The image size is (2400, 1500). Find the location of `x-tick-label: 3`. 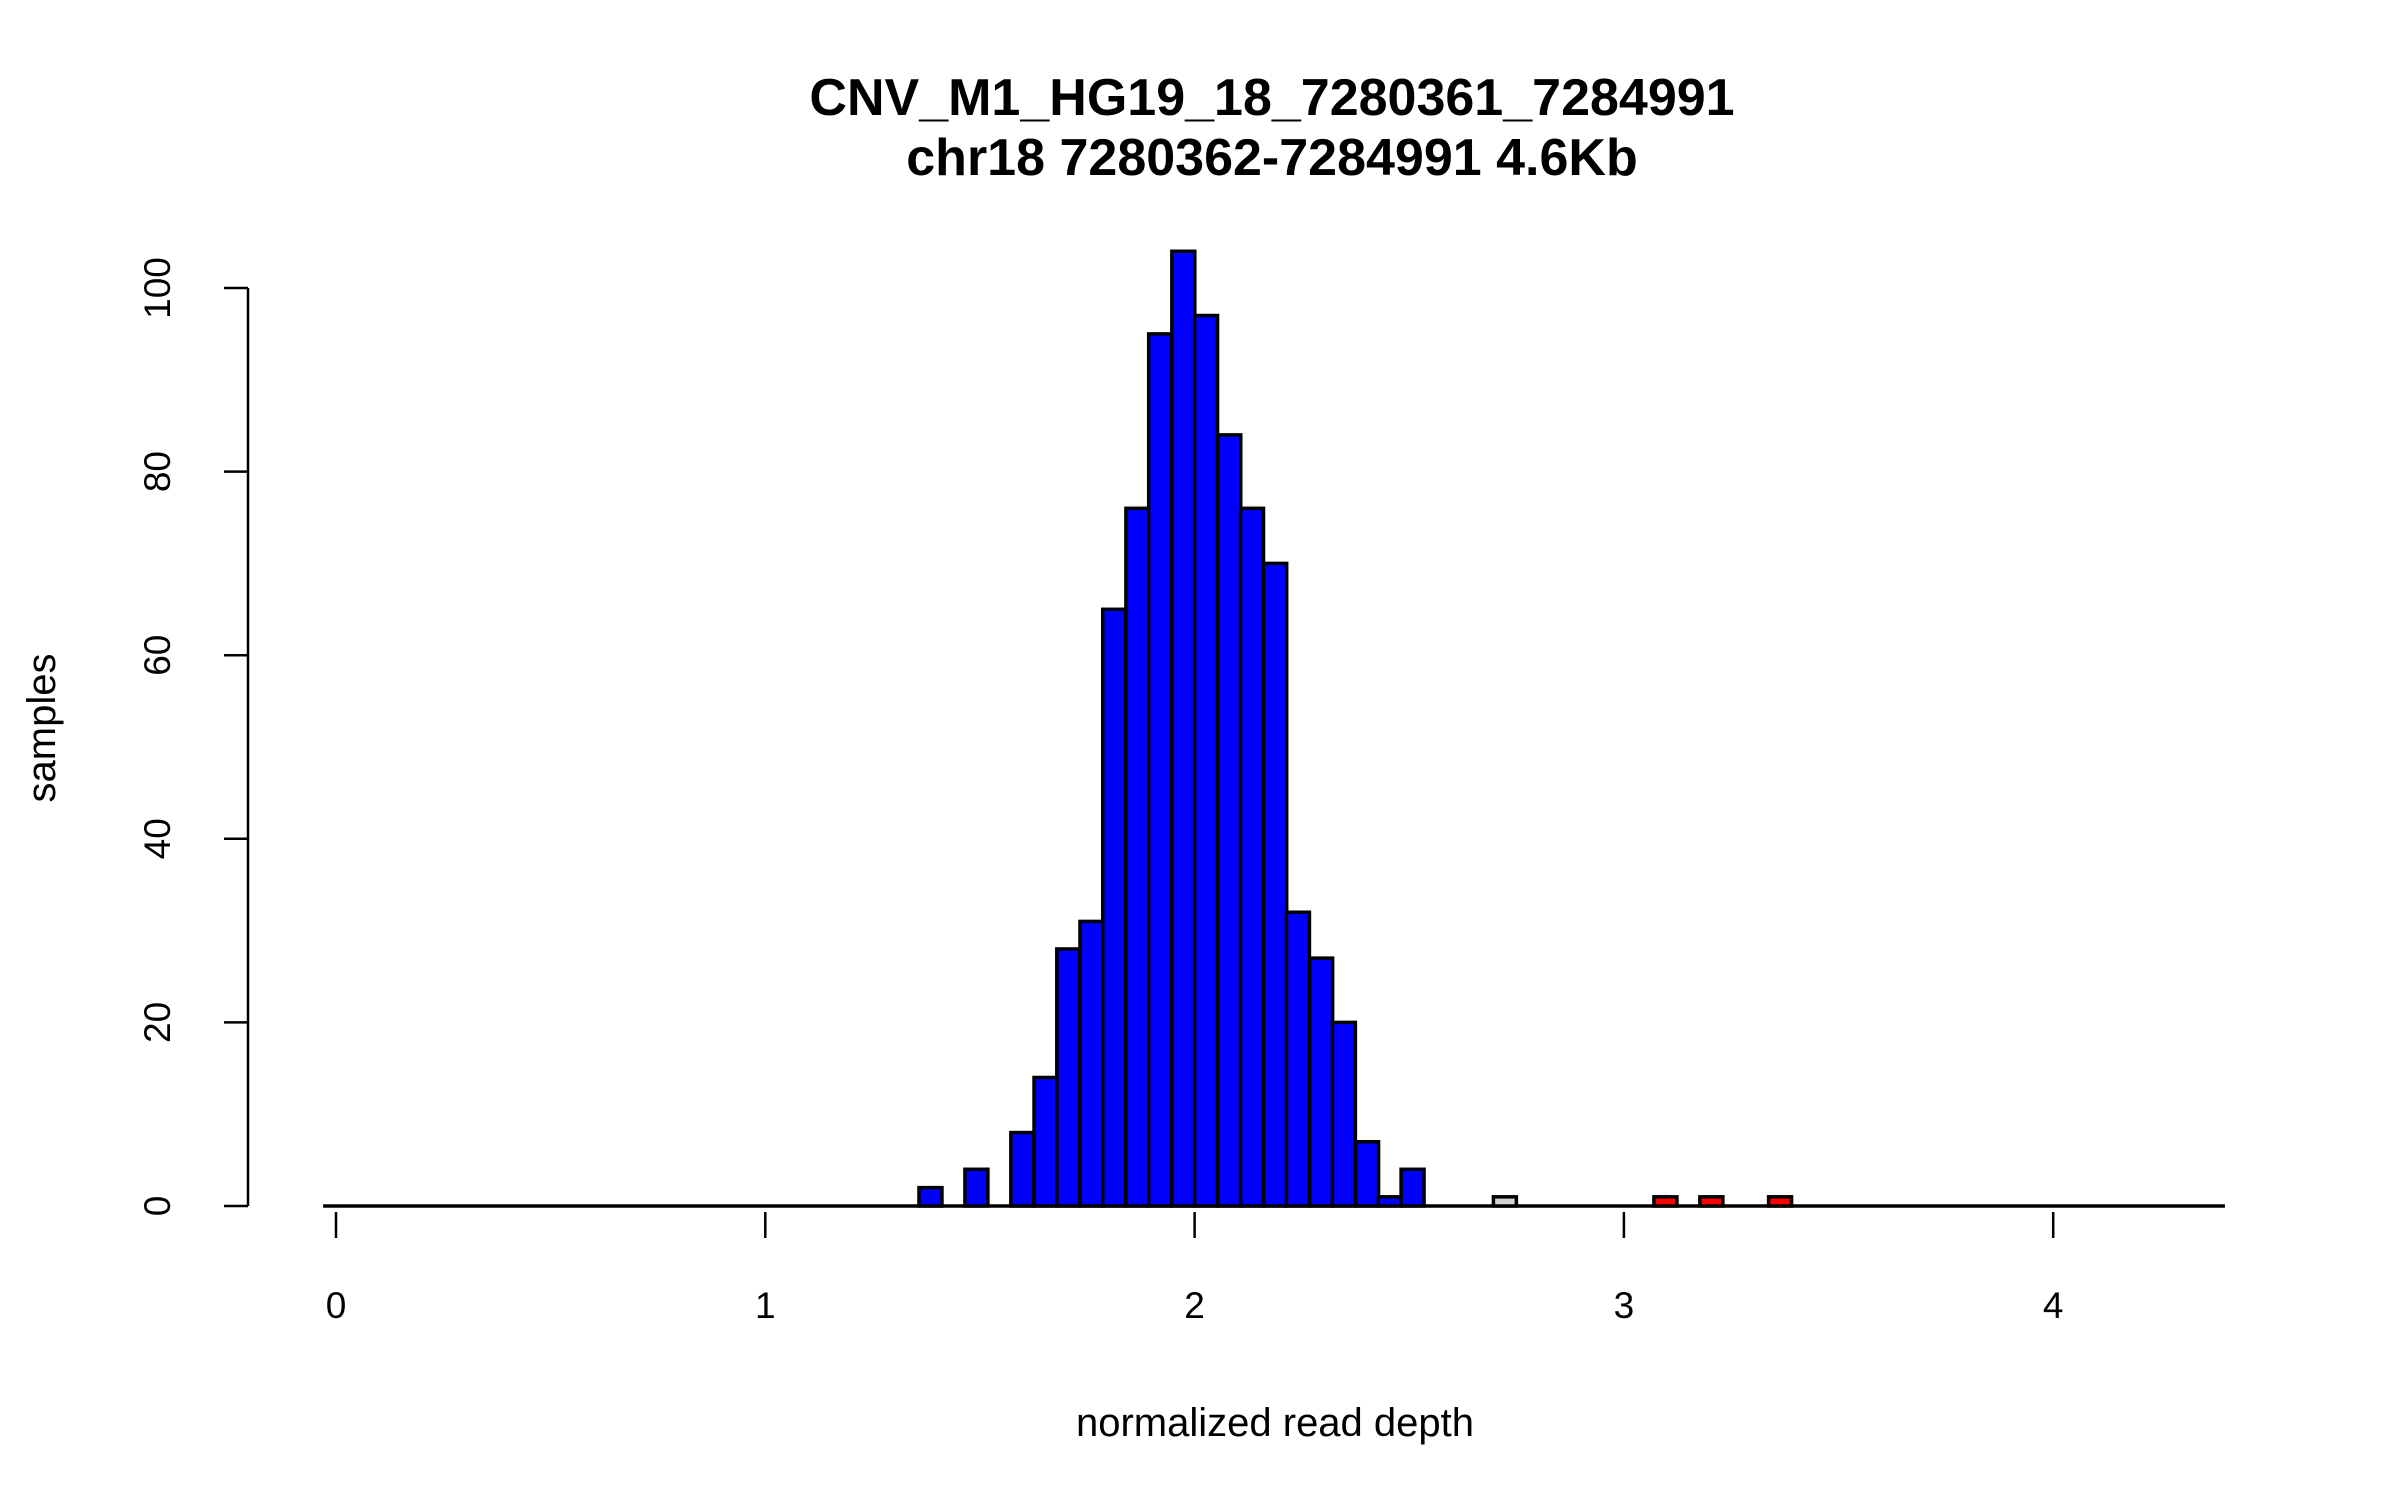

x-tick-label: 3 is located at coordinates (1624, 1305).